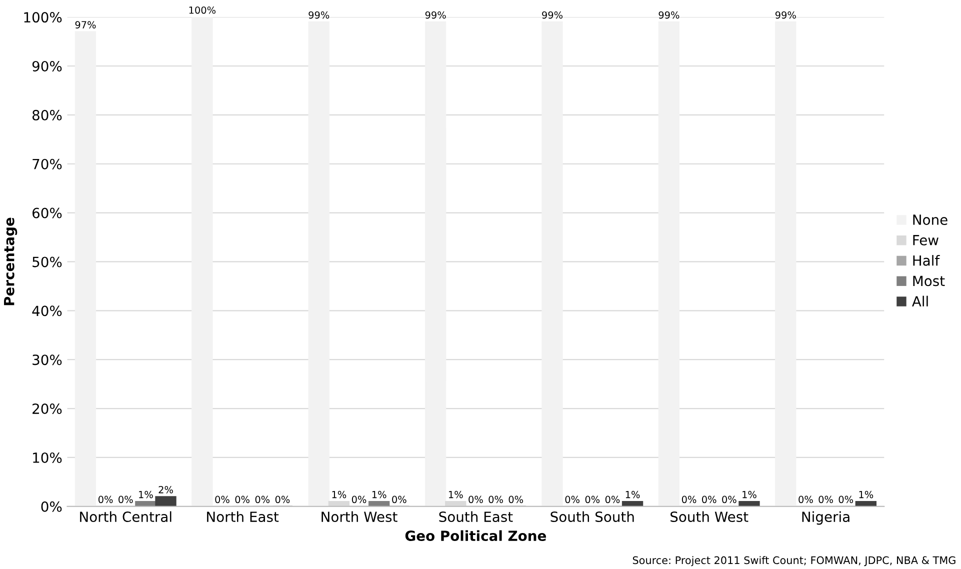 This screenshot has height=569, width=961. What do you see at coordinates (920, 301) in the screenshot?
I see `legend-label: All` at bounding box center [920, 301].